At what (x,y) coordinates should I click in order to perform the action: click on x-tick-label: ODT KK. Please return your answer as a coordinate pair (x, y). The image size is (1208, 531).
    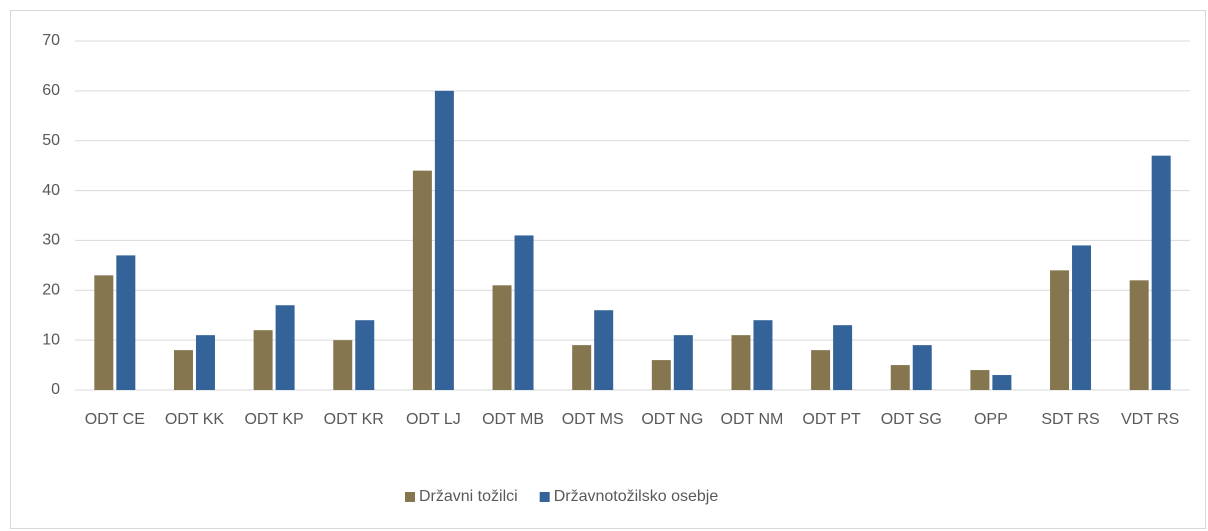
    Looking at the image, I should click on (195, 419).